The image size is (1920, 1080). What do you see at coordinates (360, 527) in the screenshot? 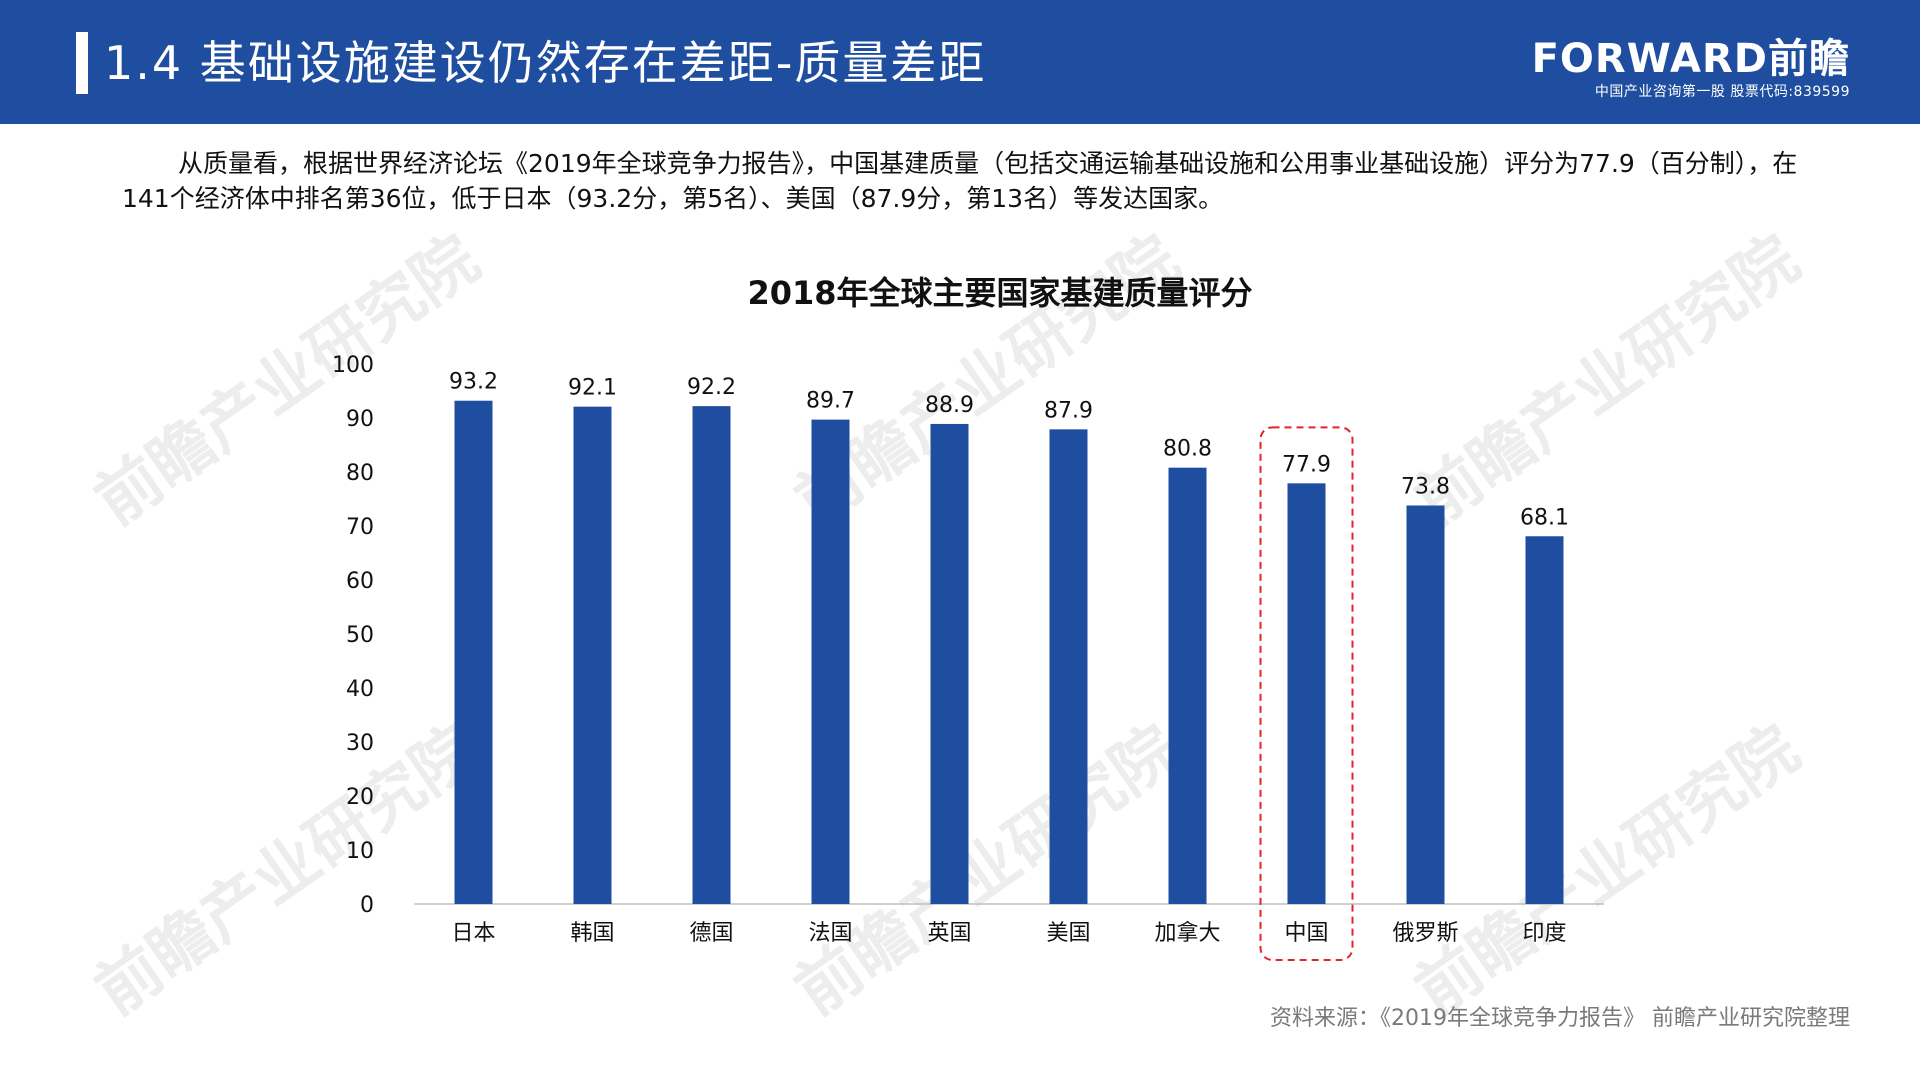
I see `y-tick-label: 70` at bounding box center [360, 527].